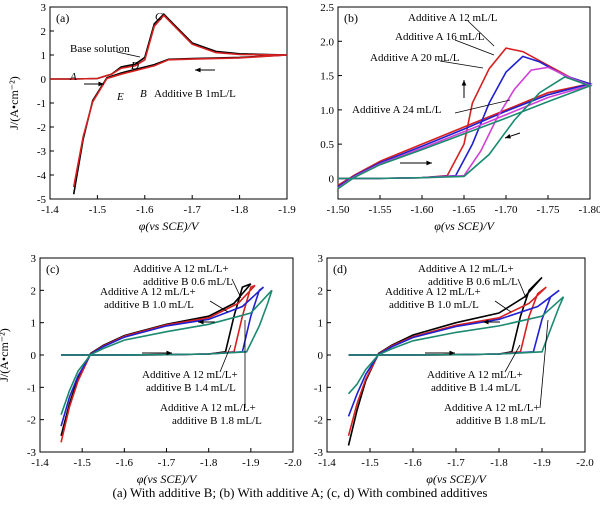  What do you see at coordinates (62, 18) in the screenshot?
I see `panel-1-letter: (a)` at bounding box center [62, 18].